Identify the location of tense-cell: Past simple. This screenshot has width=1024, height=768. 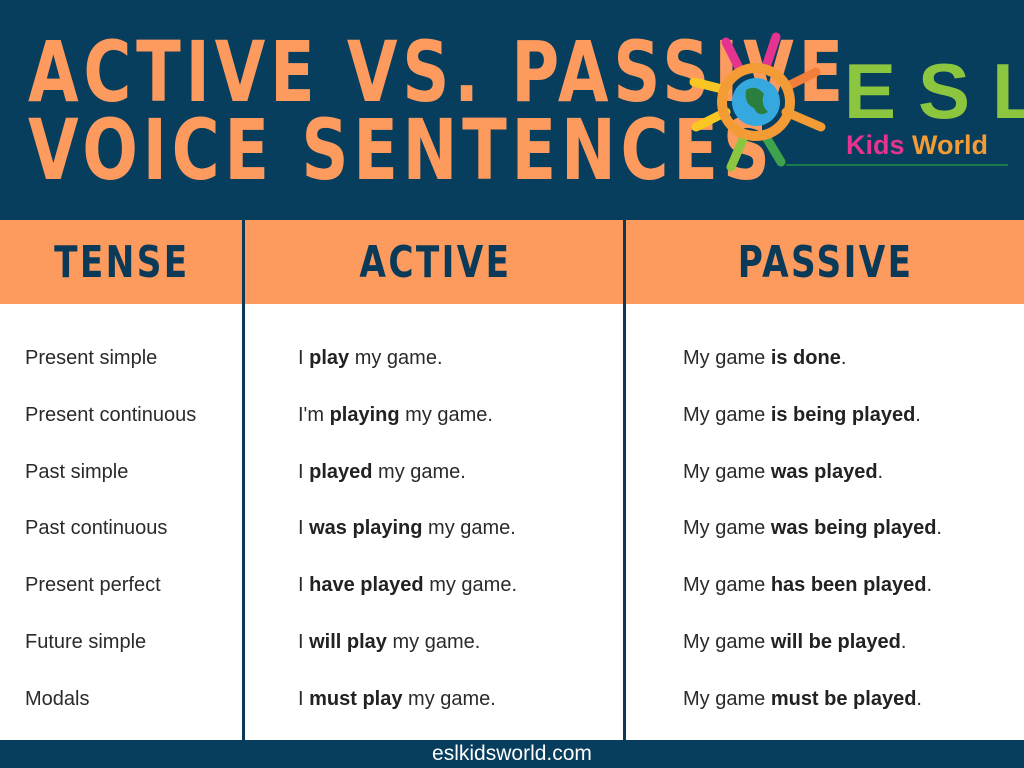
(77, 471).